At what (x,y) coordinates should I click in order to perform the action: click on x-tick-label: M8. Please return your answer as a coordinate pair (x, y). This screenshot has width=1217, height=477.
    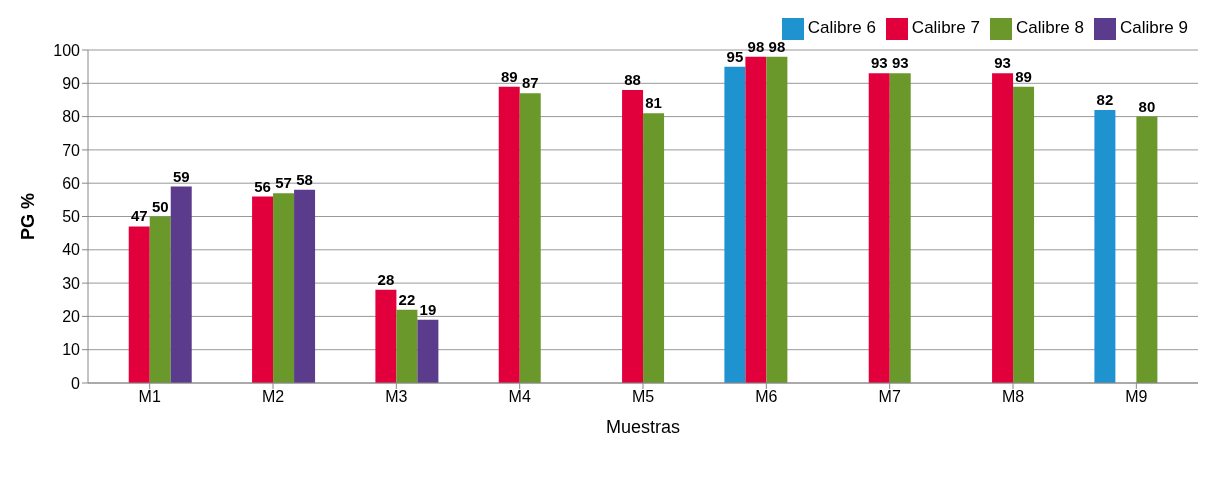
    Looking at the image, I should click on (1013, 397).